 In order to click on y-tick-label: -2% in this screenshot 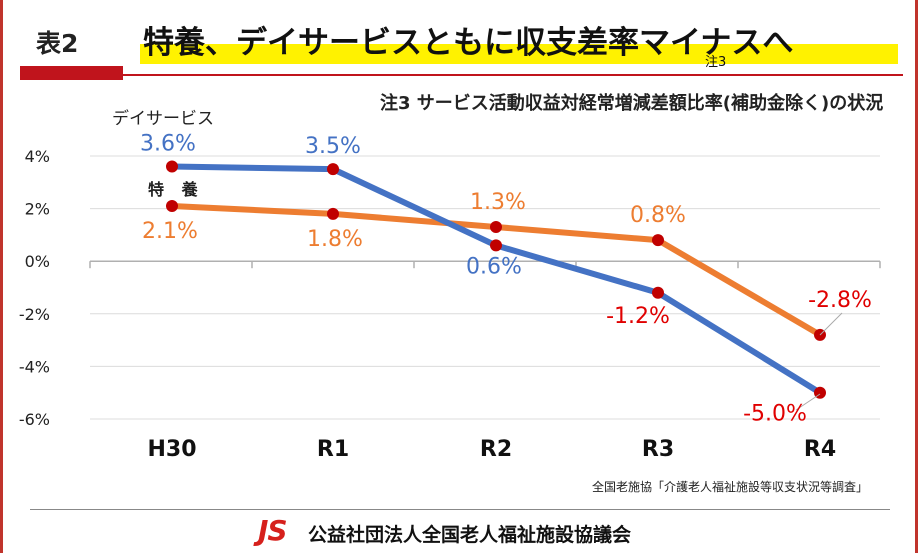, I will do `click(34, 314)`.